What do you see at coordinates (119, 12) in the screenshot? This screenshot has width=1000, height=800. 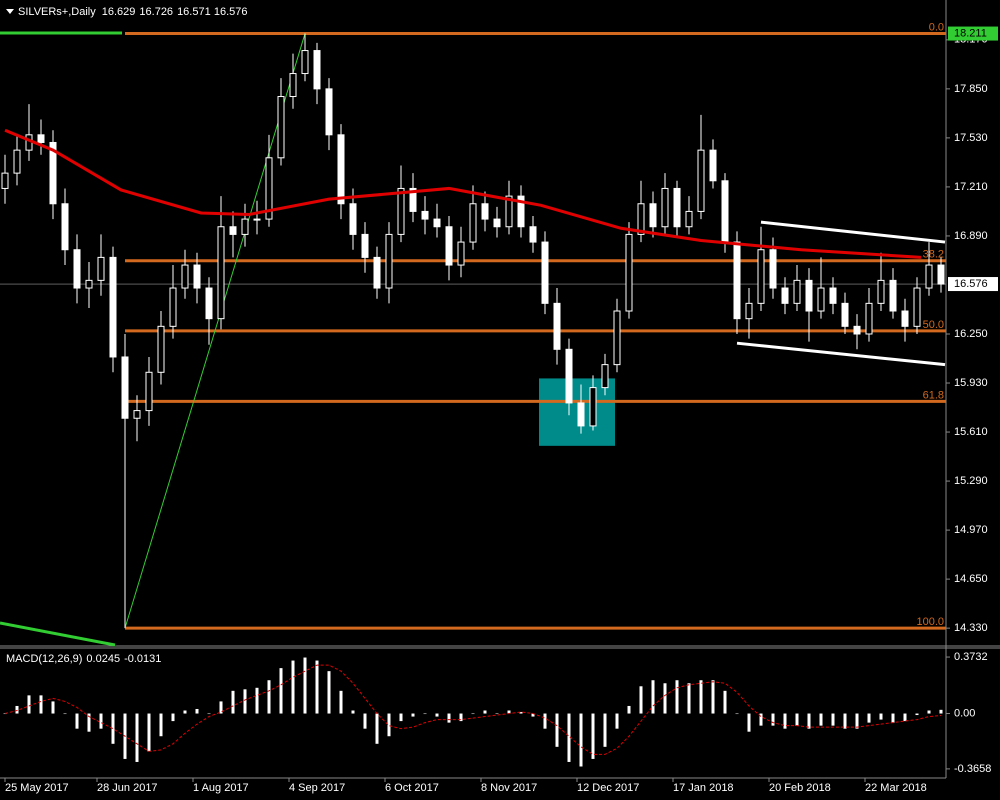 I see `header-open: 16.629` at bounding box center [119, 12].